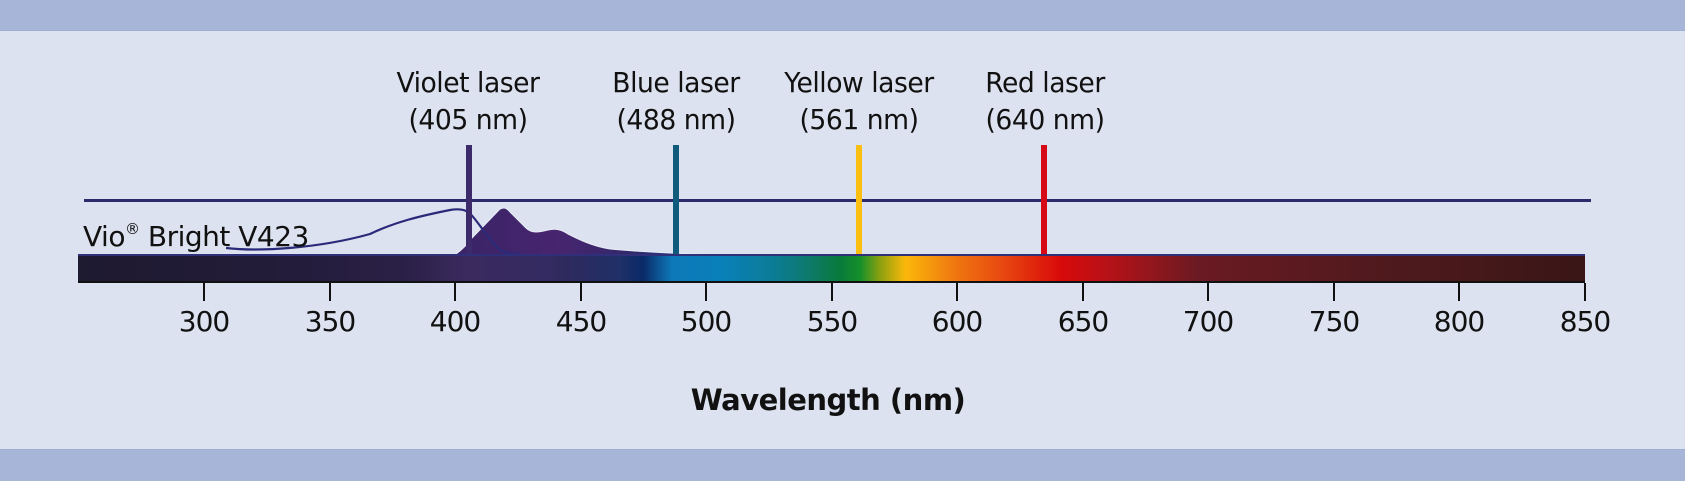  What do you see at coordinates (842, 465) in the screenshot?
I see `bottom-band` at bounding box center [842, 465].